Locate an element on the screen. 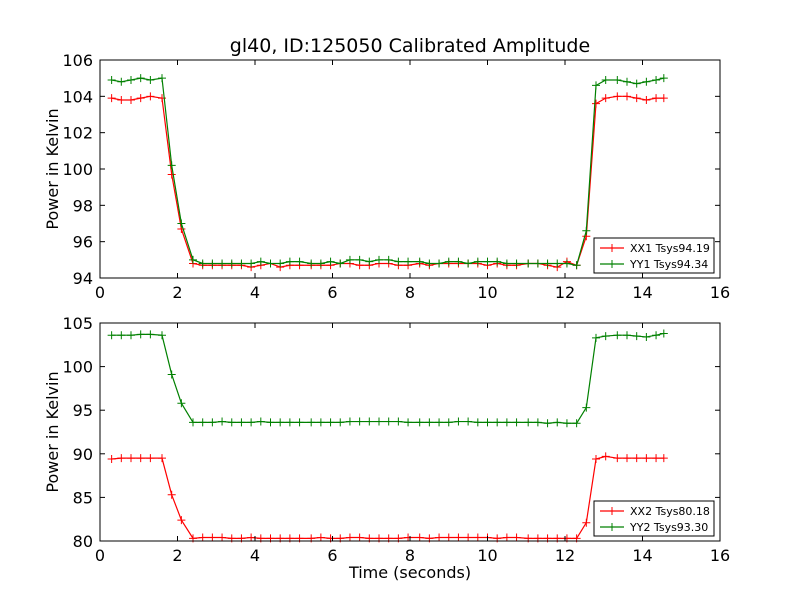 The width and height of the screenshot is (800, 600). x-tick-label-1-2: 4 is located at coordinates (255, 555).